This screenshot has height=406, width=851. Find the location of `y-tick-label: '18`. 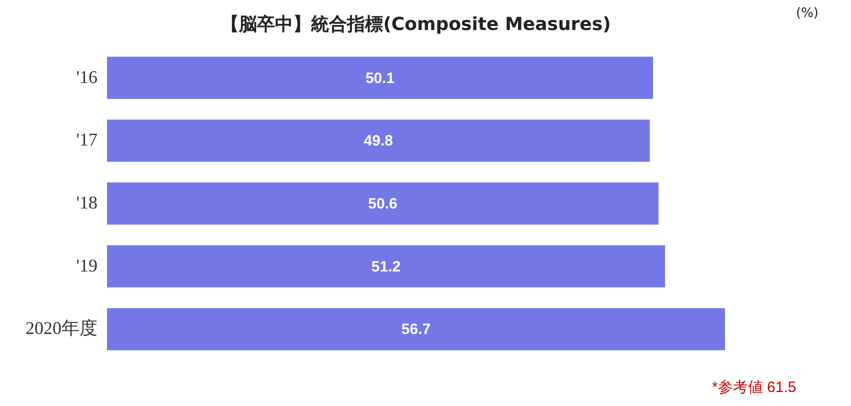

y-tick-label: '18 is located at coordinates (87, 202).